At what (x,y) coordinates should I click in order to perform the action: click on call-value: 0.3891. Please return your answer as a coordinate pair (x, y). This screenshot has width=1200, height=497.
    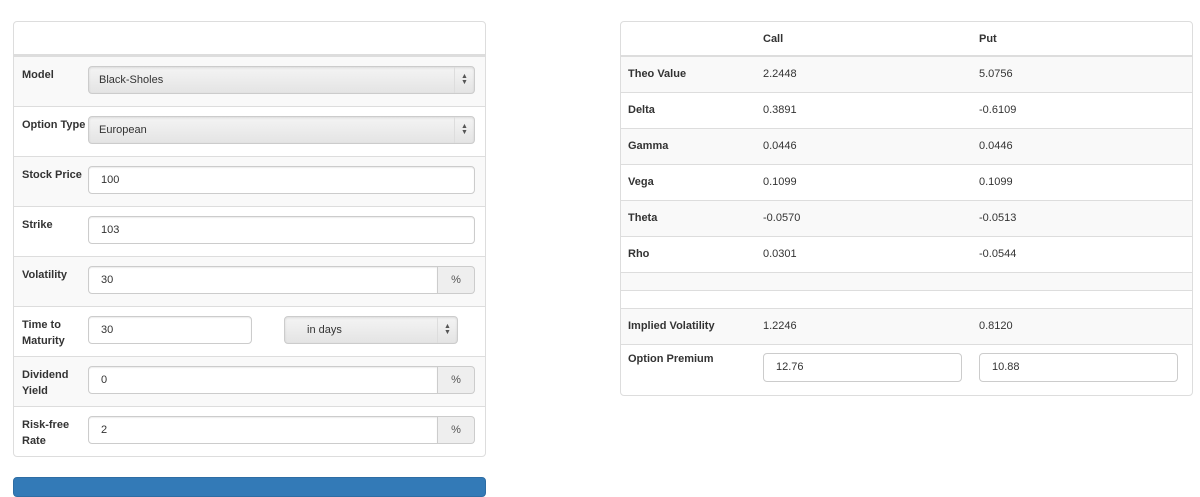
    Looking at the image, I should click on (780, 110).